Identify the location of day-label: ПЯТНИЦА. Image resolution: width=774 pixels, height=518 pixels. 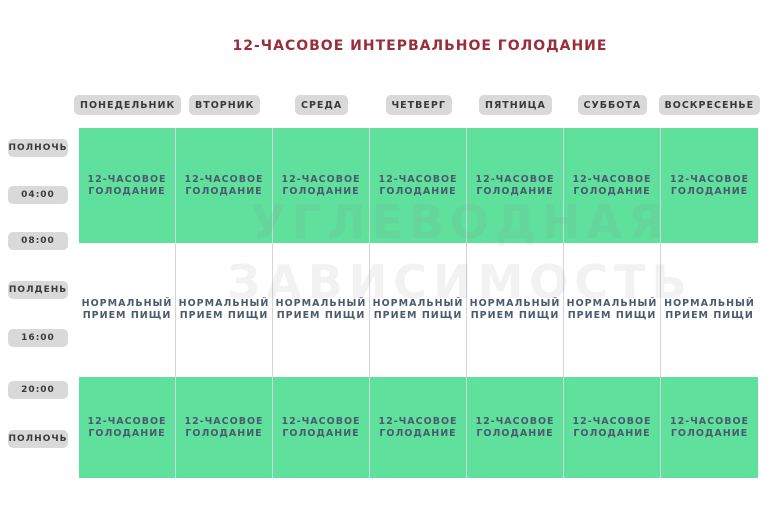
(515, 105).